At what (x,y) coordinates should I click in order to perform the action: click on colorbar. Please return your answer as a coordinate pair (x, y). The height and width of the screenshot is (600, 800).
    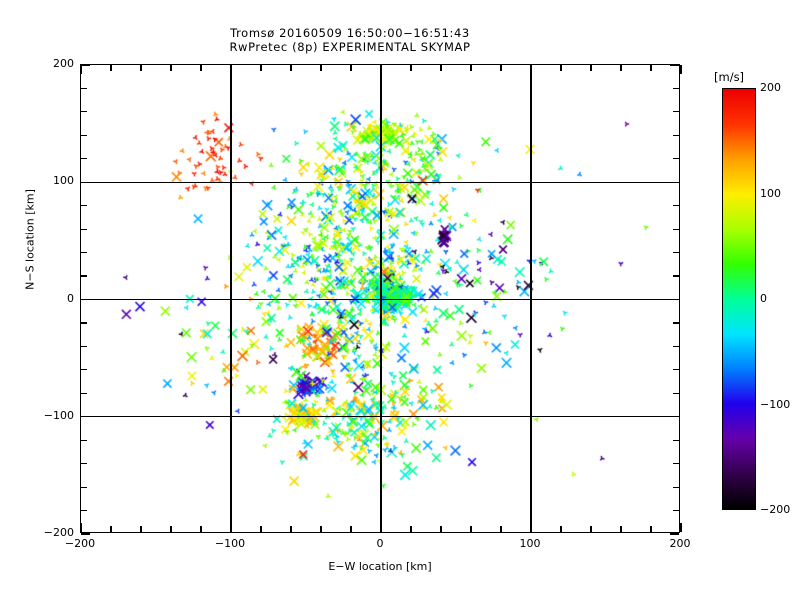
    Looking at the image, I should click on (739, 299).